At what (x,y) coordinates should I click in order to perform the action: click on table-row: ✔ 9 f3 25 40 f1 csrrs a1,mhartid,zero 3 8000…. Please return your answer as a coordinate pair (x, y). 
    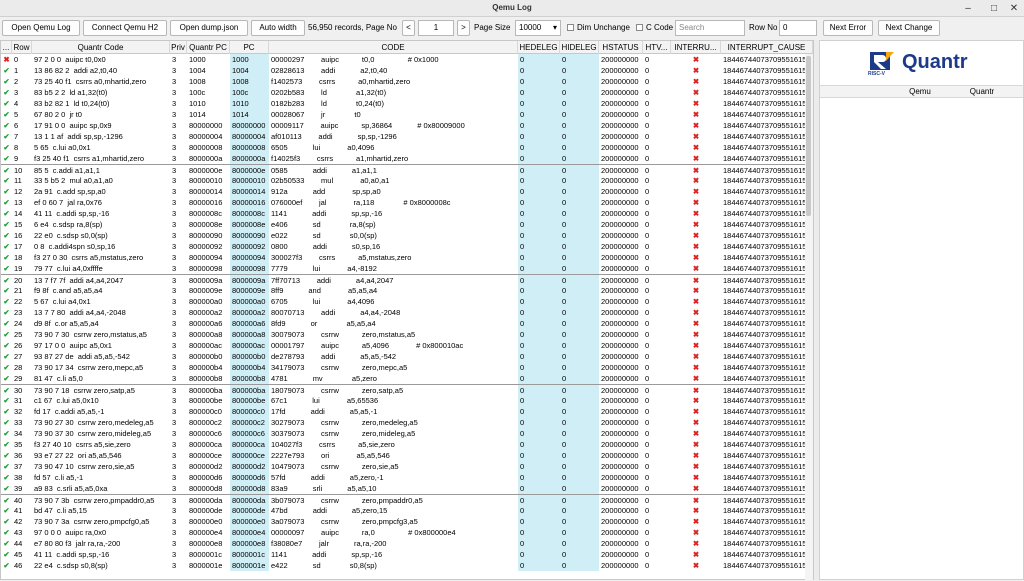
    Looking at the image, I should click on (407, 158).